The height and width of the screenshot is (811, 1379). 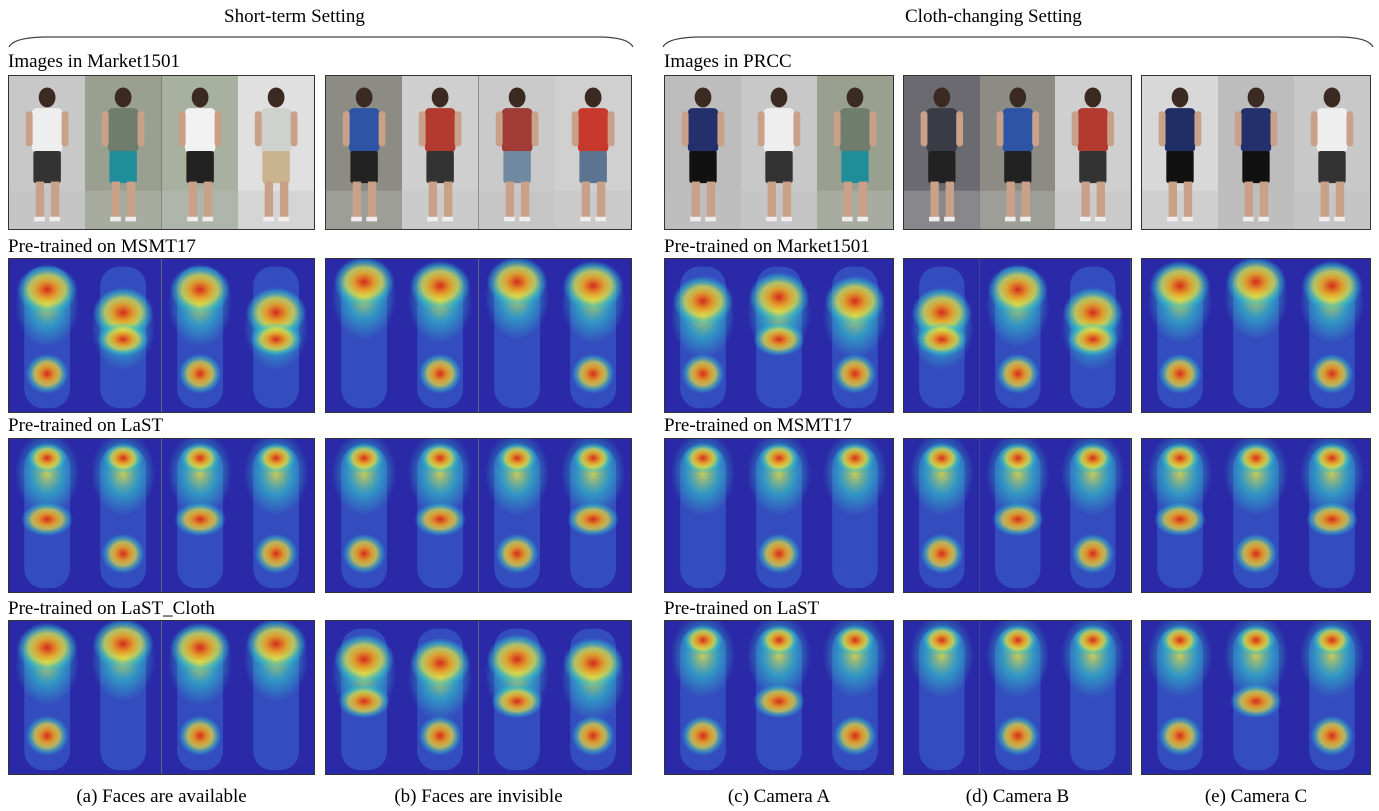 What do you see at coordinates (478, 796) in the screenshot?
I see `caption-b: (b) Faces are invisible` at bounding box center [478, 796].